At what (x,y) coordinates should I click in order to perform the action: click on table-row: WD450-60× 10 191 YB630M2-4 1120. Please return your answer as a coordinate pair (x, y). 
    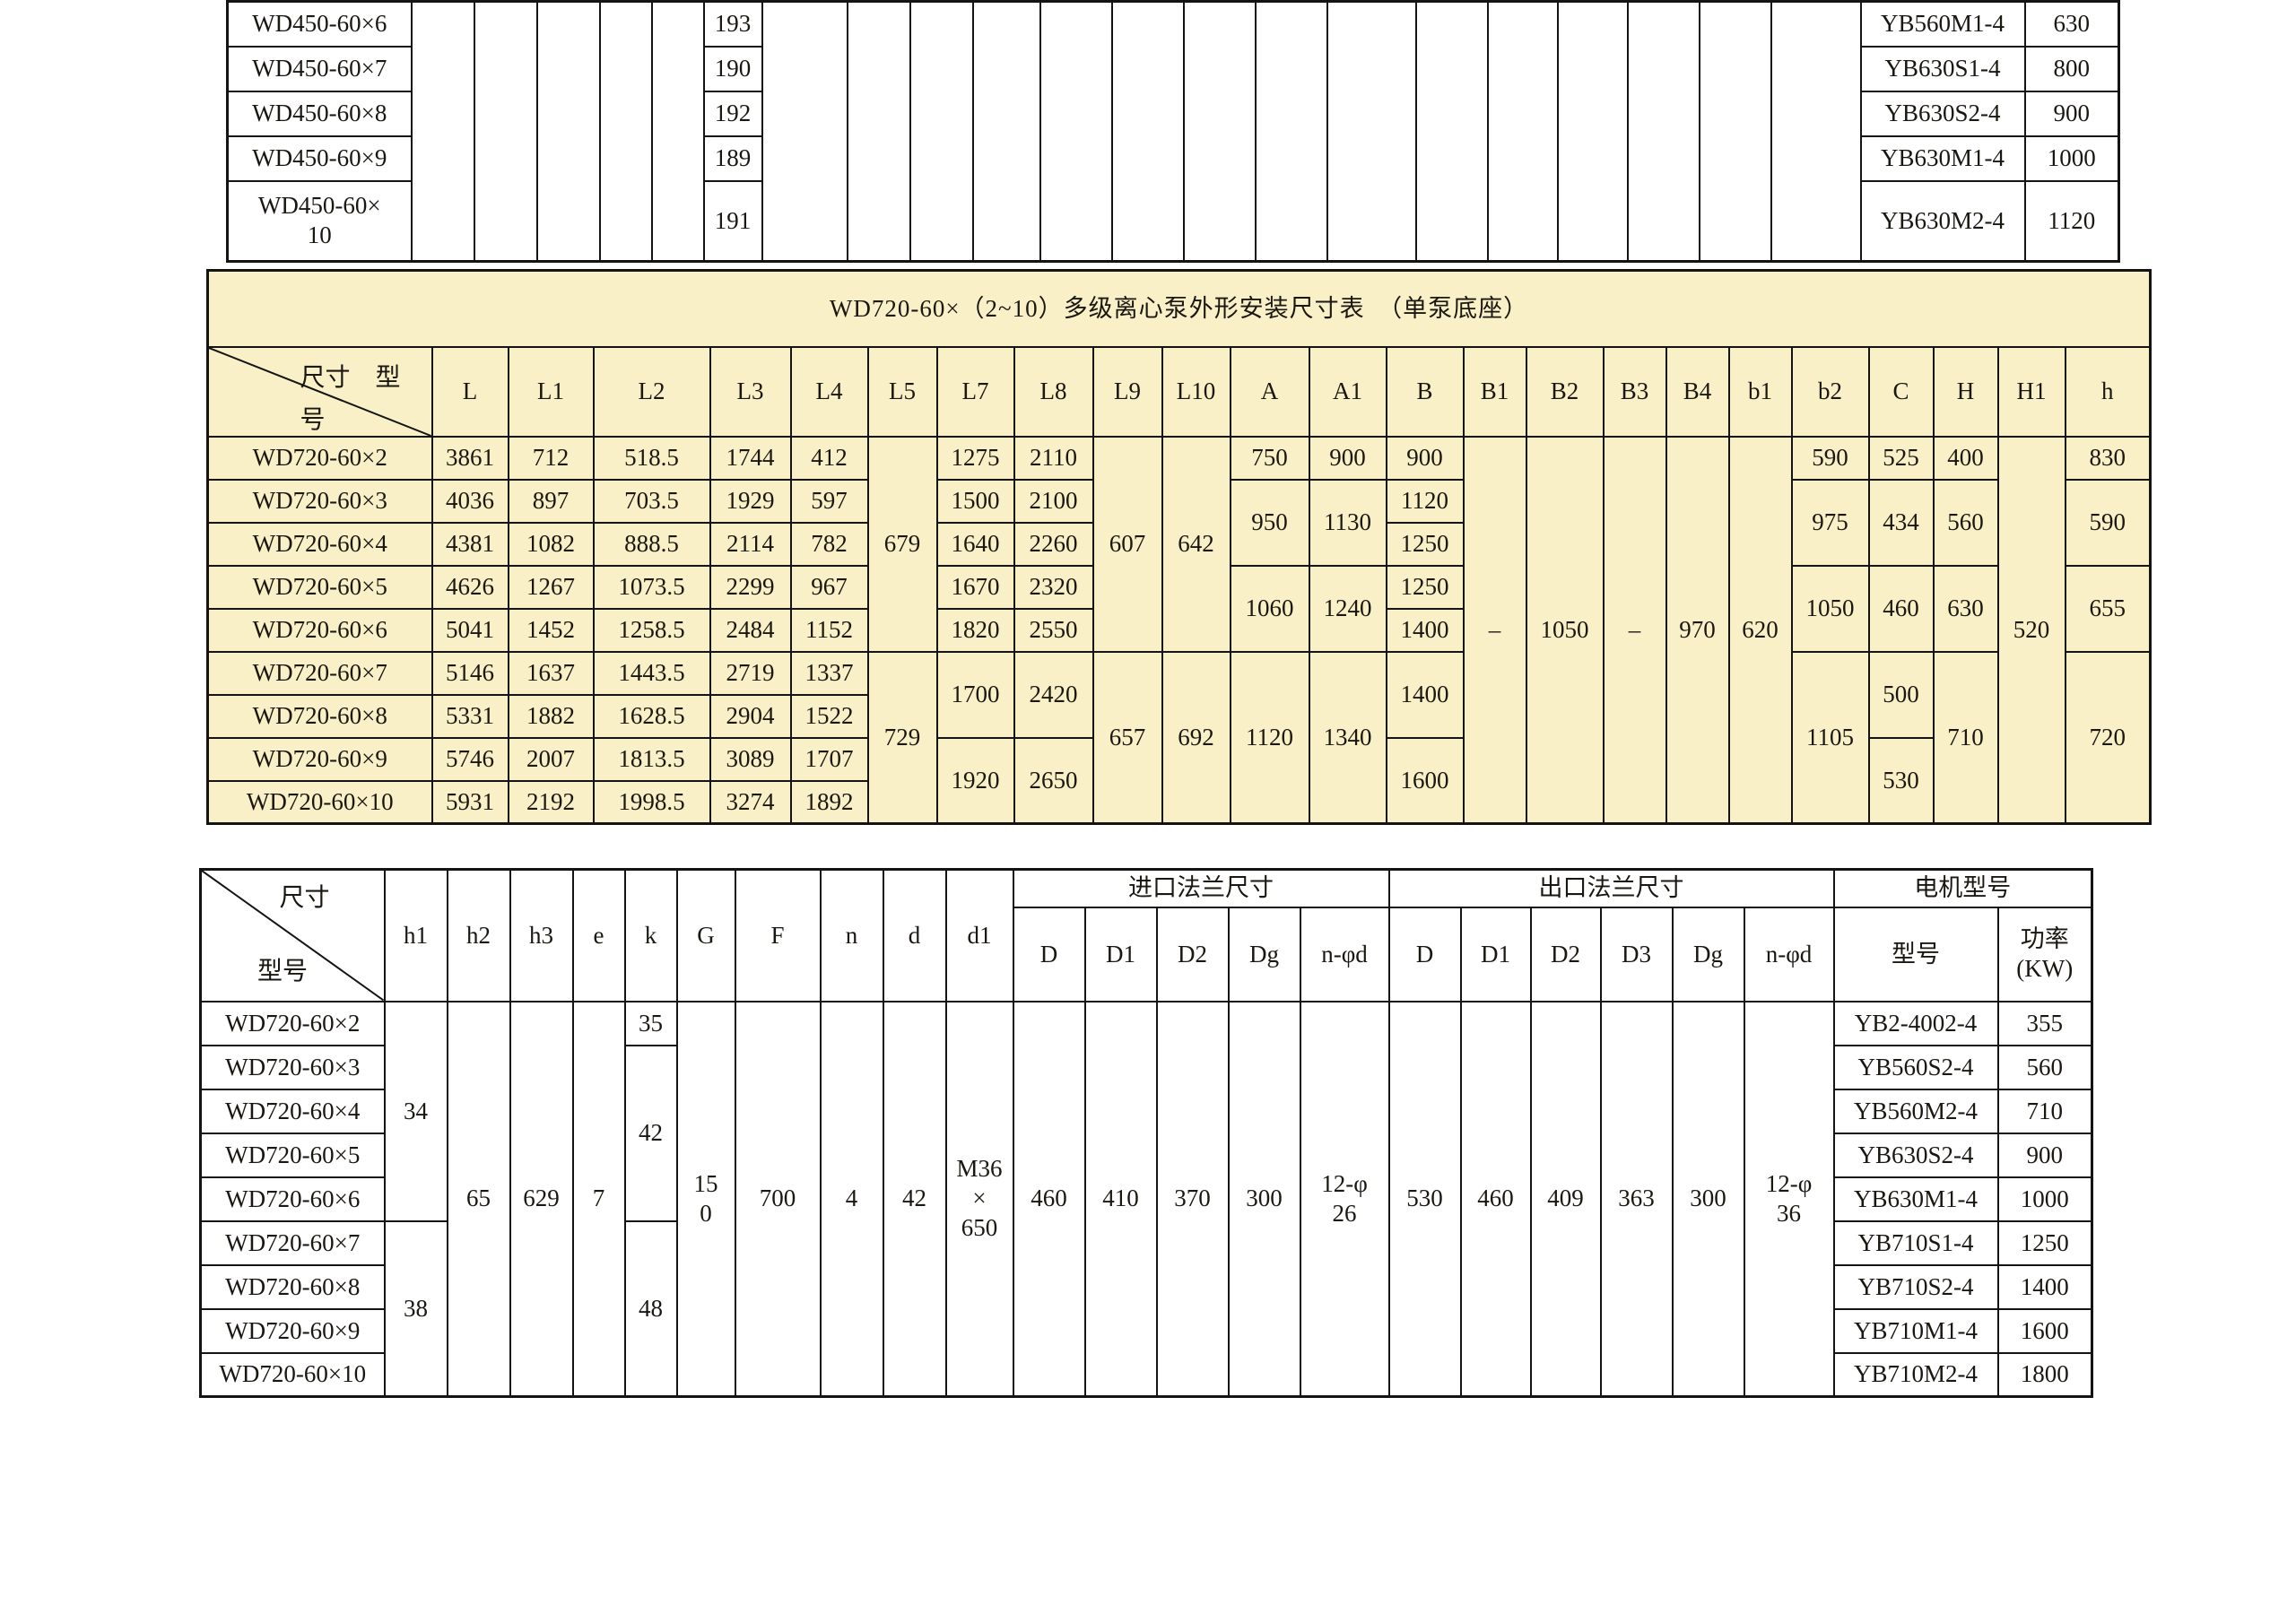
    Looking at the image, I should click on (1173, 221).